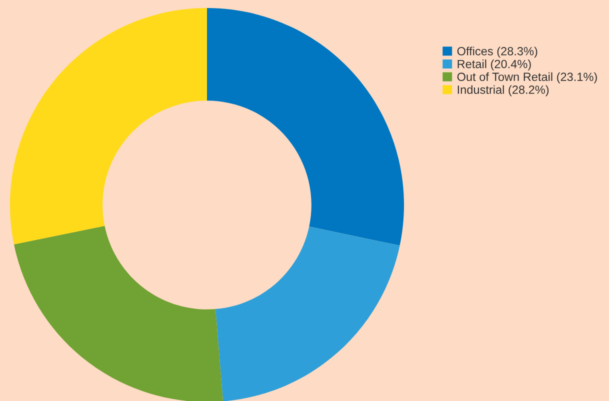 The image size is (609, 401). What do you see at coordinates (497, 52) in the screenshot?
I see `legend-label: Offices (28.3%)` at bounding box center [497, 52].